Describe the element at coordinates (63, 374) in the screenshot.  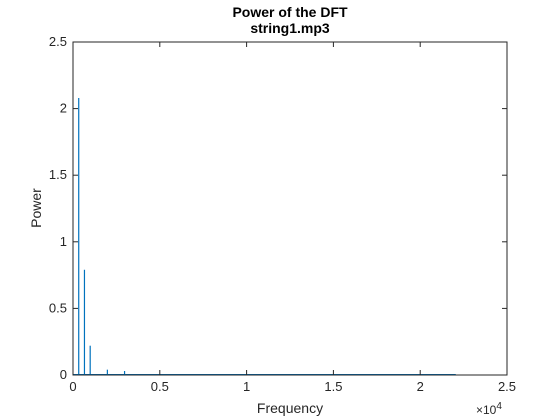
I see `y-tick-label: 0` at that location.